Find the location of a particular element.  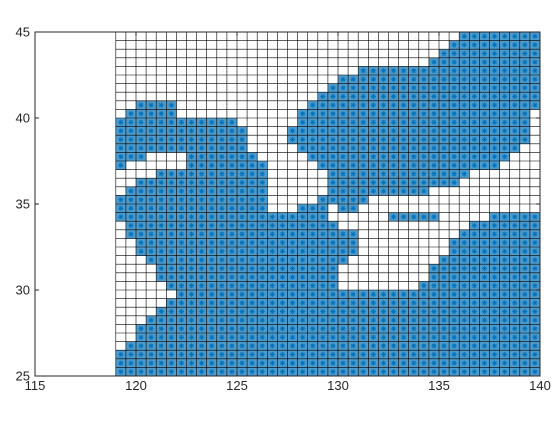

x-tick-label: 115 is located at coordinates (35, 385).